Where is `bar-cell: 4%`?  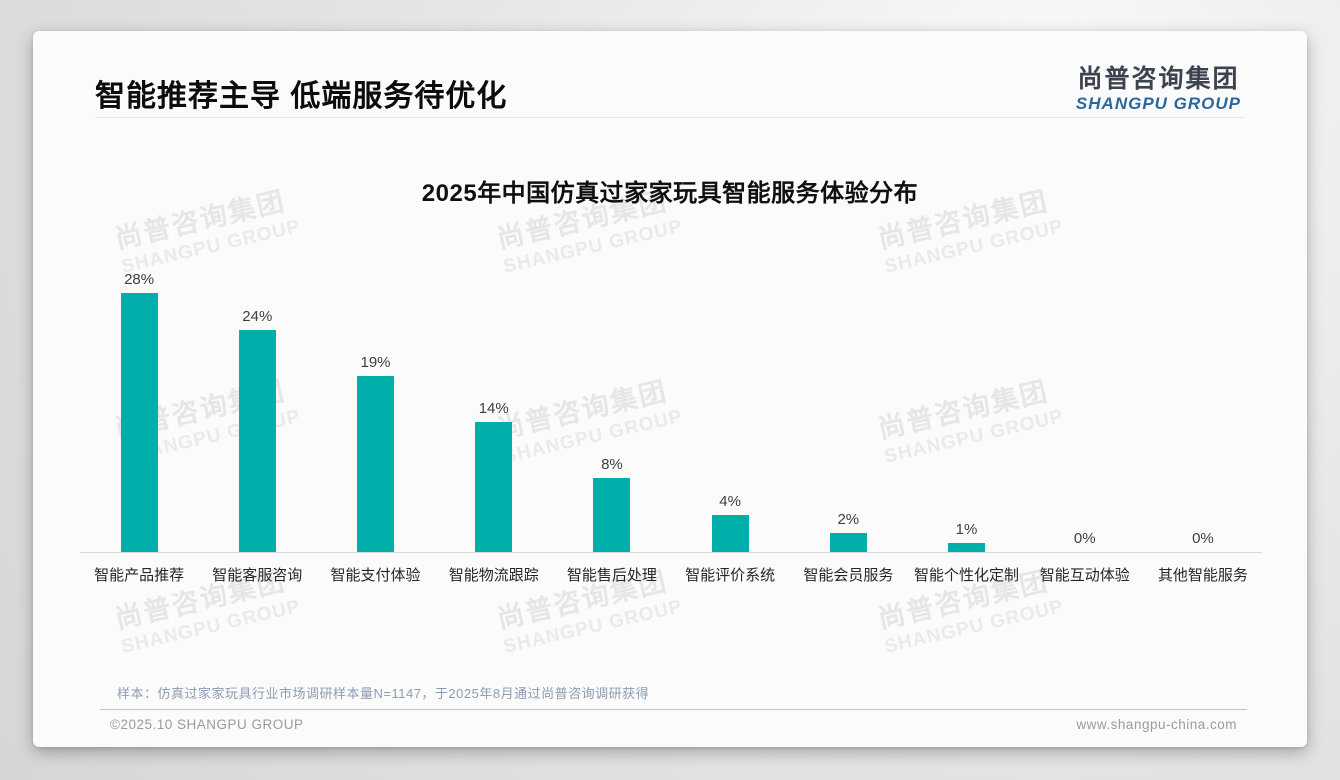 bar-cell: 4% is located at coordinates (730, 390).